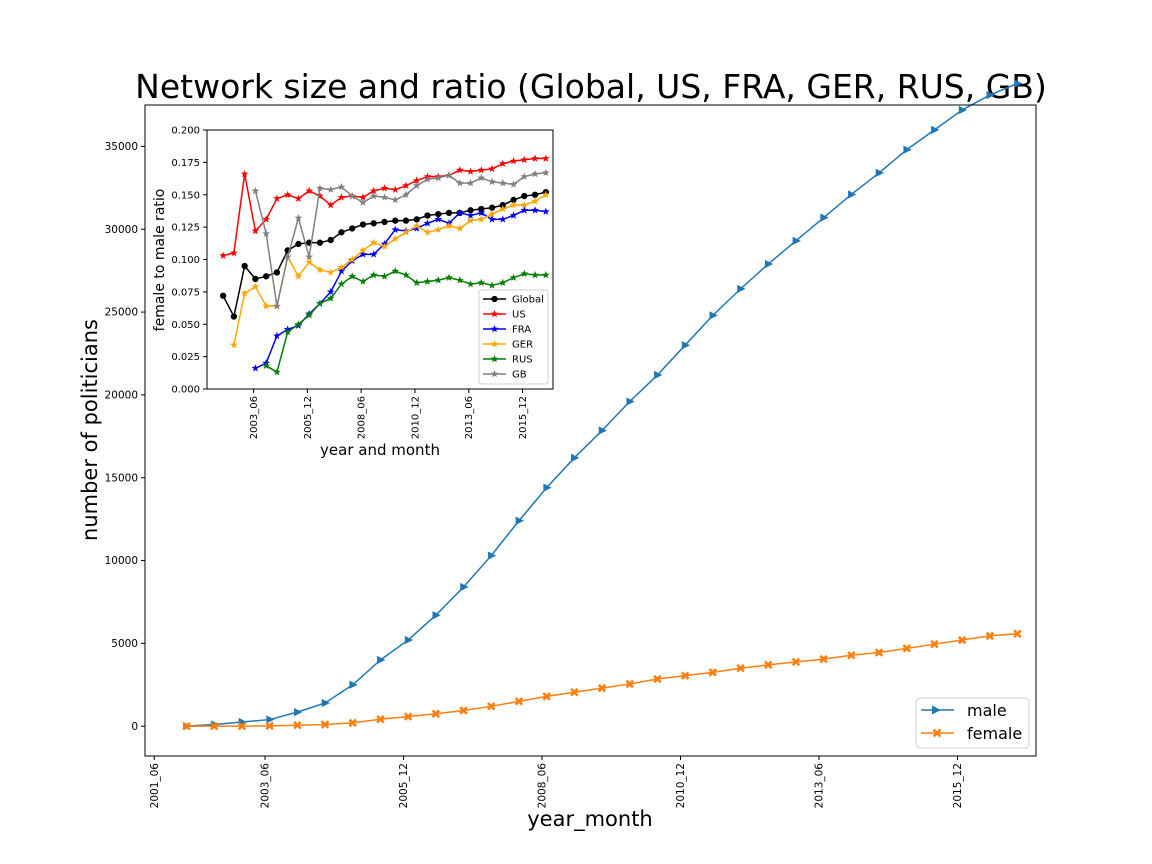 This screenshot has width=1152, height=864. What do you see at coordinates (121, 396) in the screenshot?
I see `main-y-tick-label: 20000` at bounding box center [121, 396].